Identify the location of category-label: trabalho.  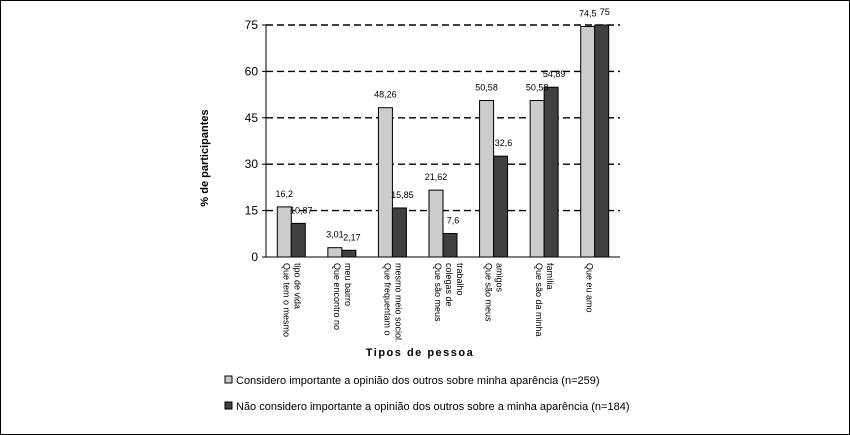
(460, 279).